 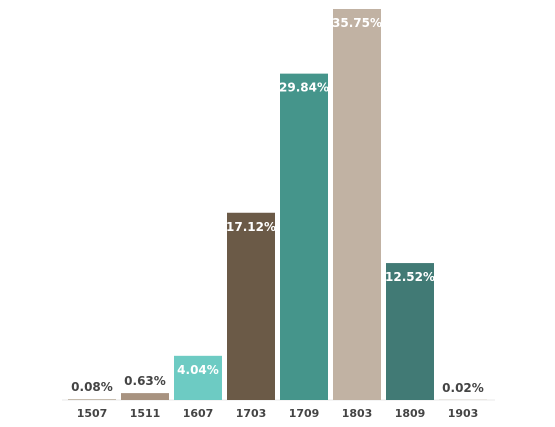 I want to click on x-tick-label-1809: 1809, so click(x=410, y=413).